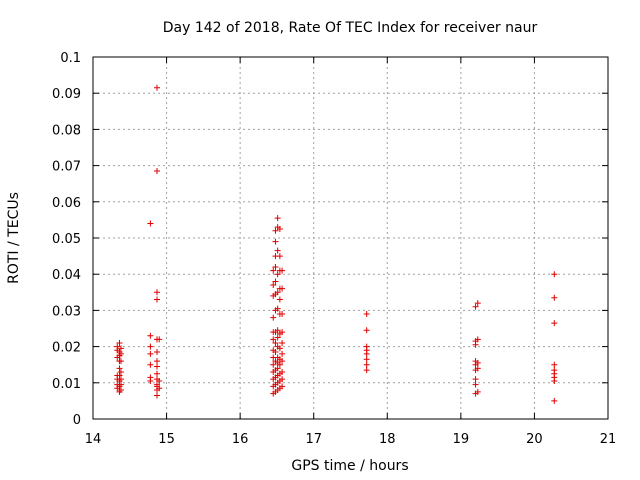 This screenshot has width=640, height=480. Describe the element at coordinates (66, 130) in the screenshot. I see `y-tick-label: 0.08` at that location.